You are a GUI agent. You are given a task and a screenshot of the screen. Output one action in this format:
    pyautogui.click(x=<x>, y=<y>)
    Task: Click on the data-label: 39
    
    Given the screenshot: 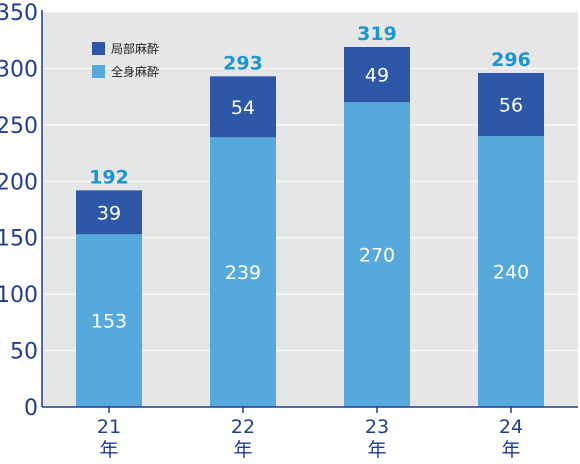 What is the action you would take?
    pyautogui.click(x=109, y=213)
    